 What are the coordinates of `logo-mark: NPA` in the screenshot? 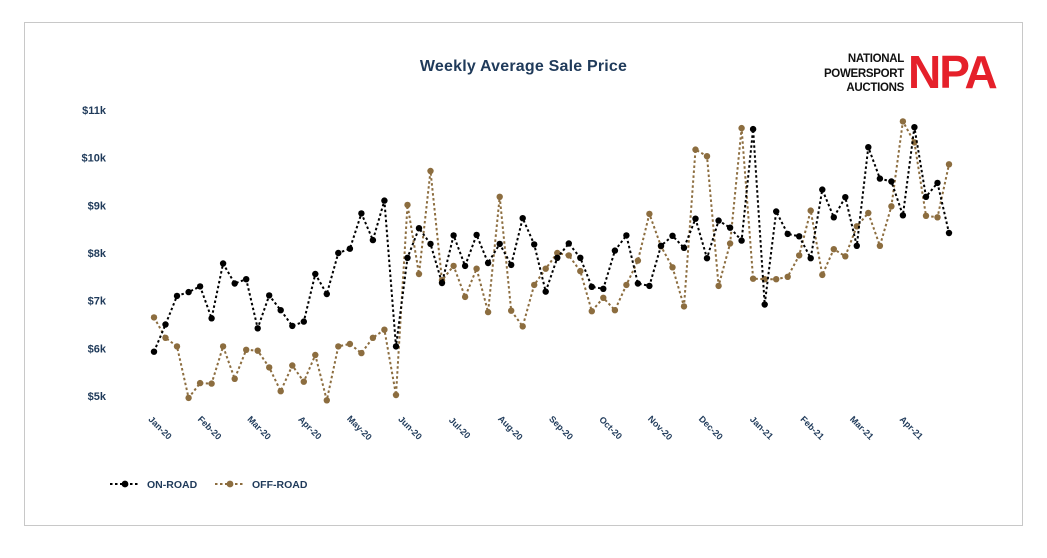 It's located at (953, 72).